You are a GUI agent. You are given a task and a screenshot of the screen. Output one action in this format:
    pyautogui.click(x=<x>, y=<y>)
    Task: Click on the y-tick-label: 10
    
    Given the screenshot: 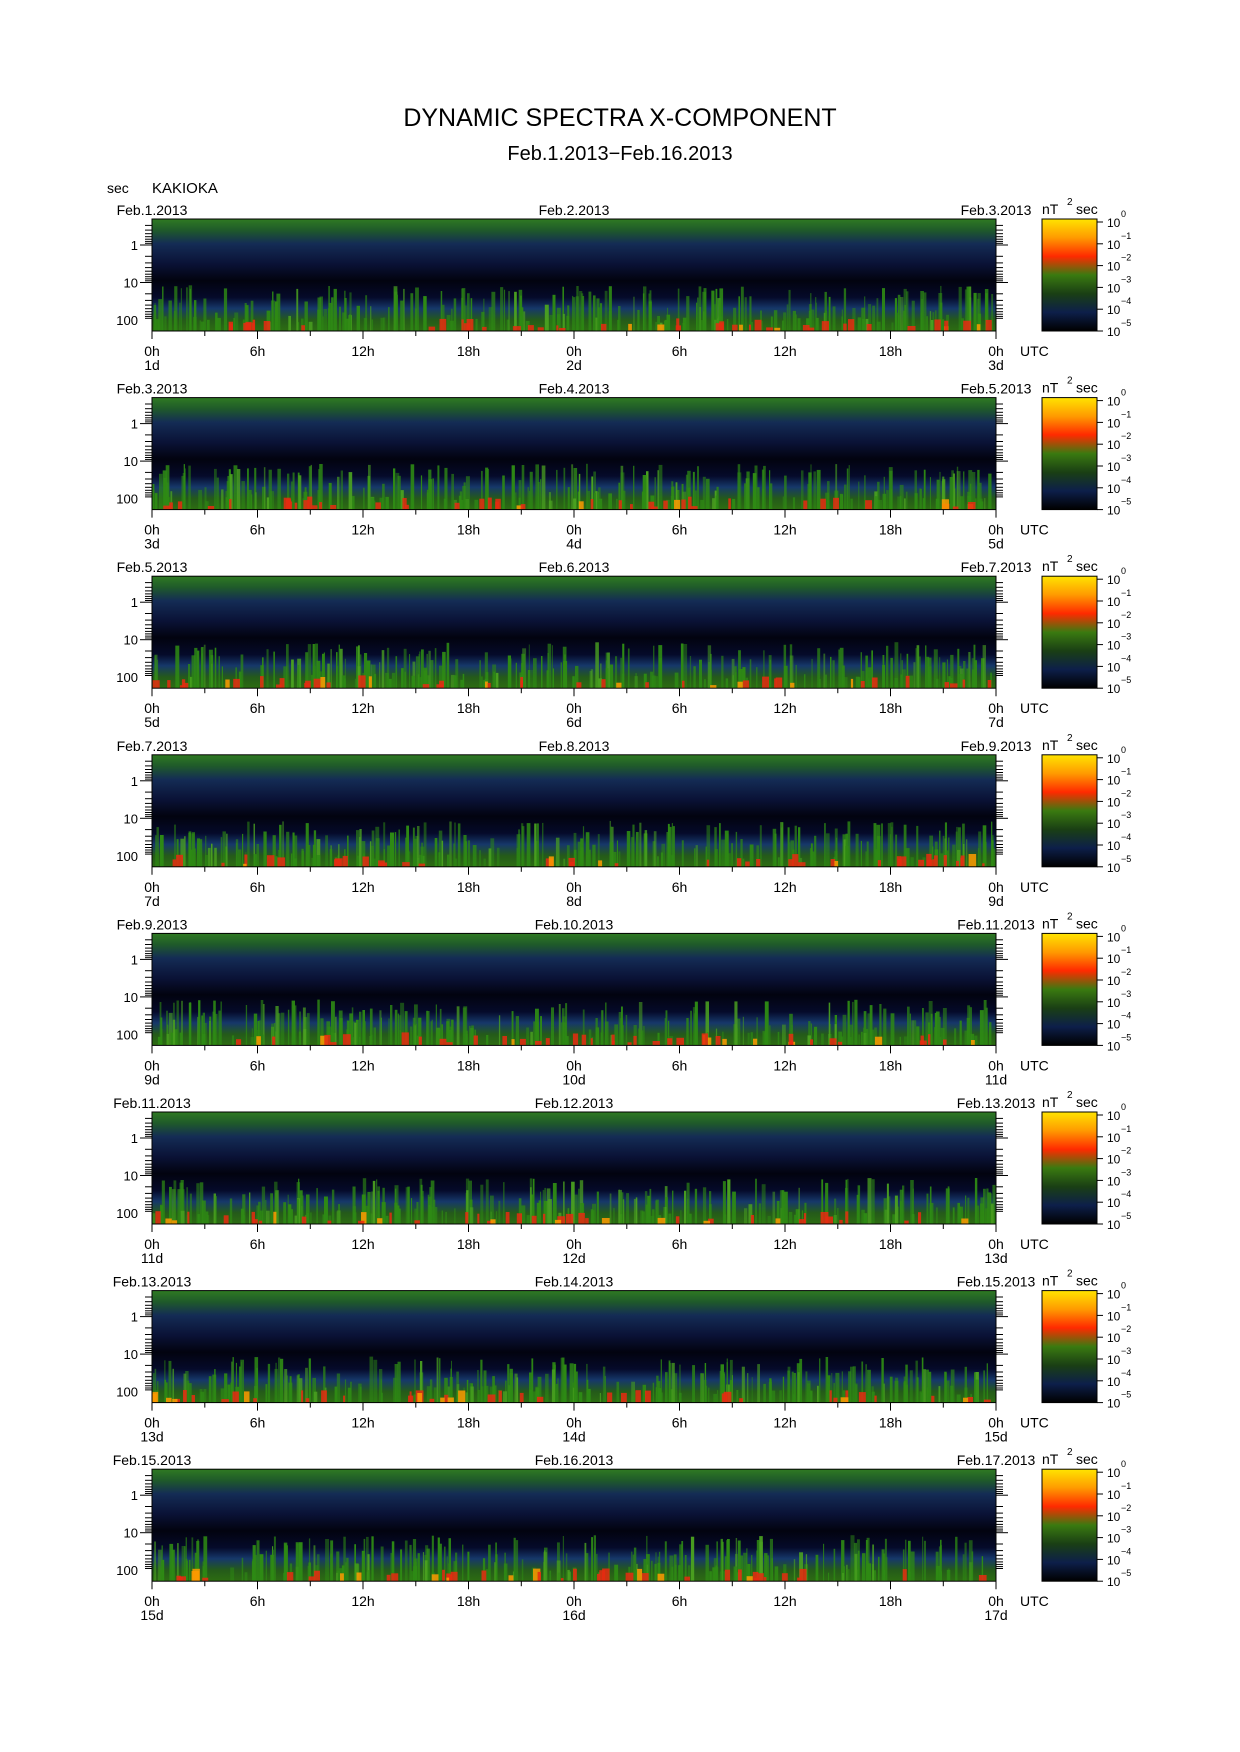 What is the action you would take?
    pyautogui.click(x=131, y=818)
    